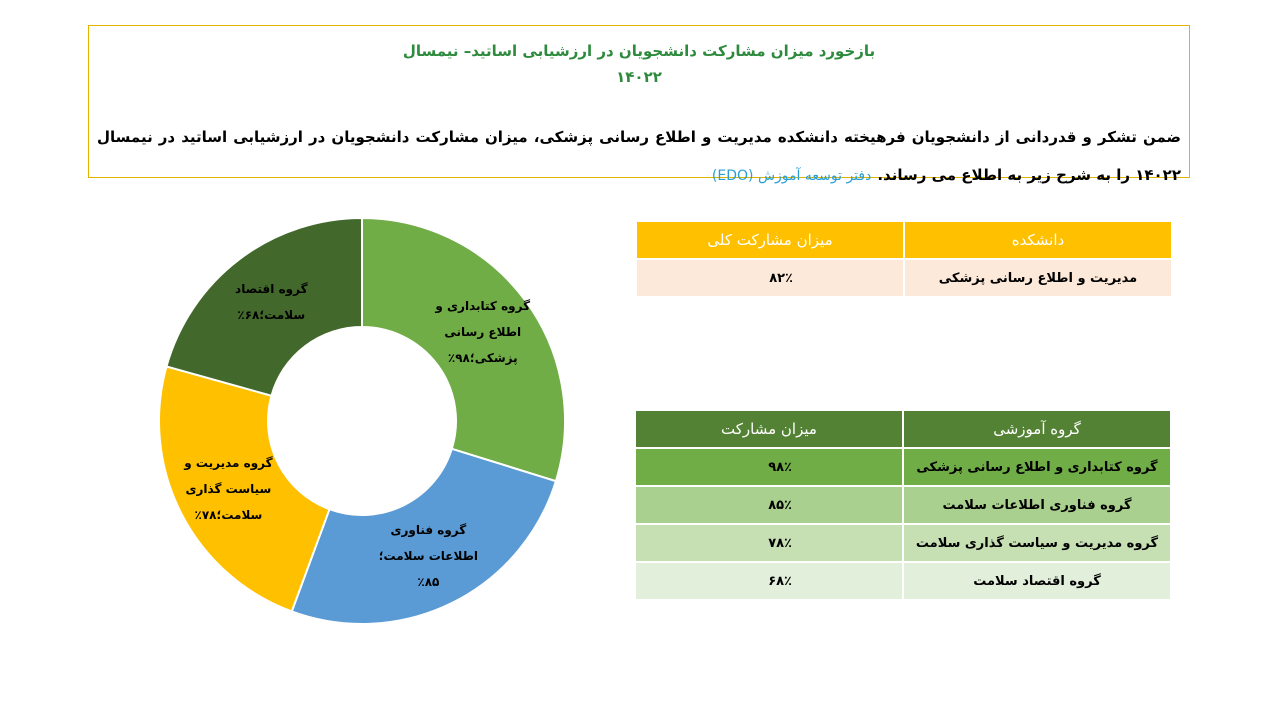 The width and height of the screenshot is (1280, 720). Describe the element at coordinates (1037, 505) in the screenshot. I see `table-cell: گروه فناوری اطلاعات سلامت` at that location.